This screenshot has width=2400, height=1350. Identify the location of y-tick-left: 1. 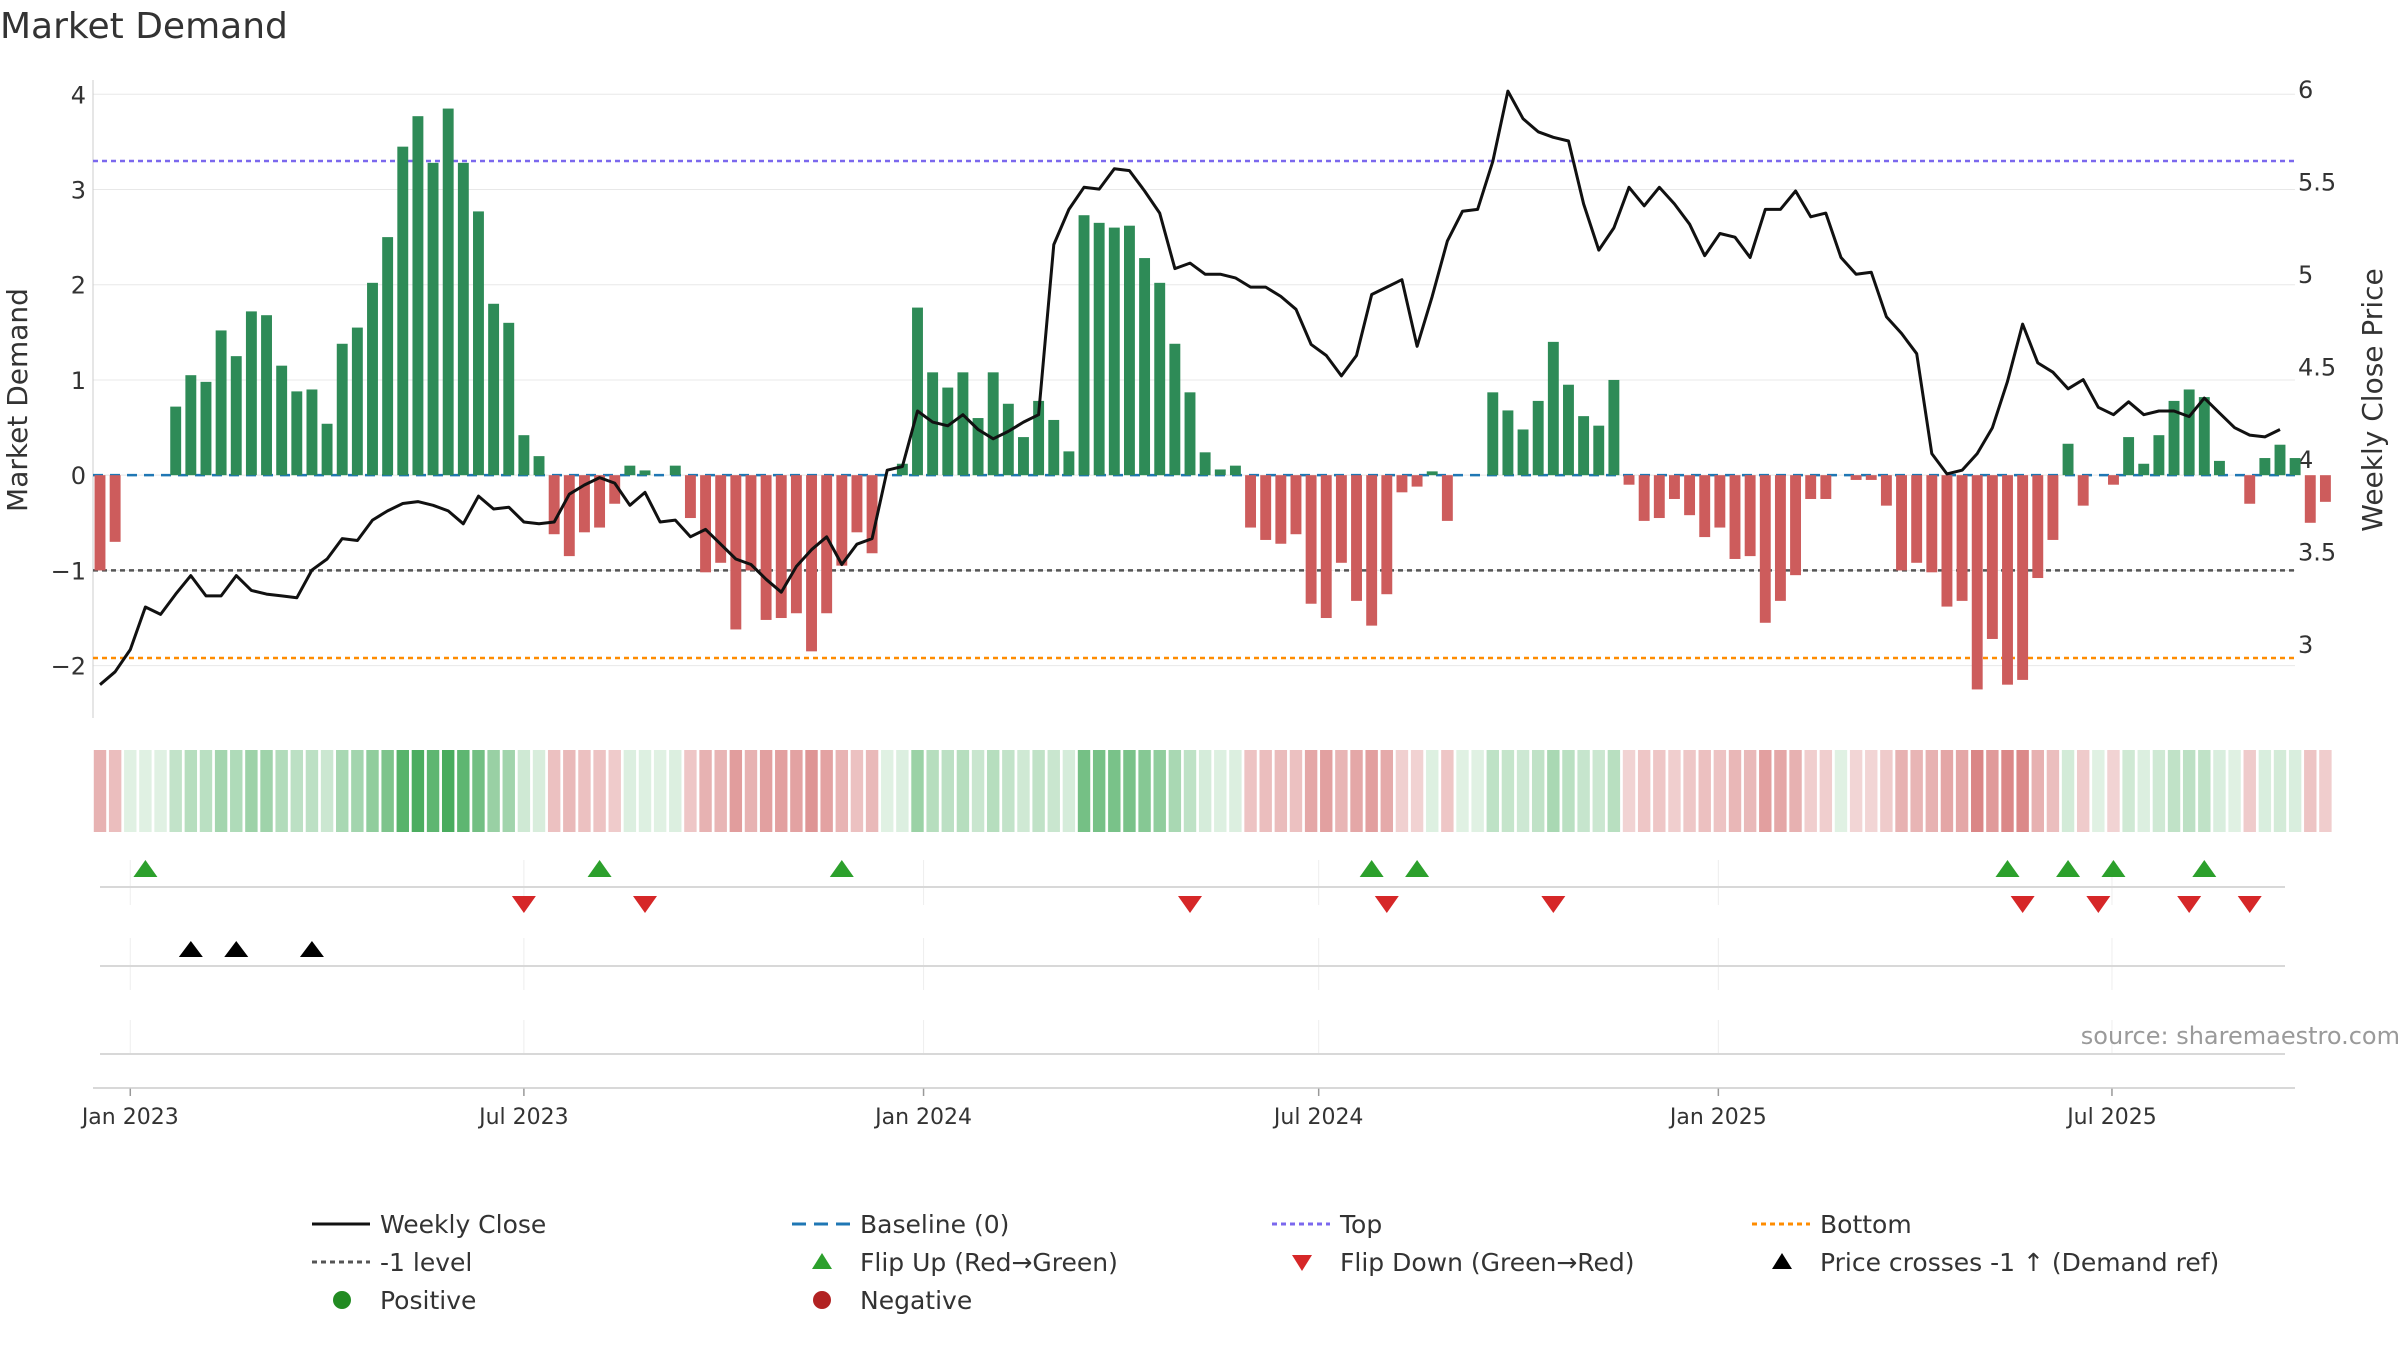
(78, 381).